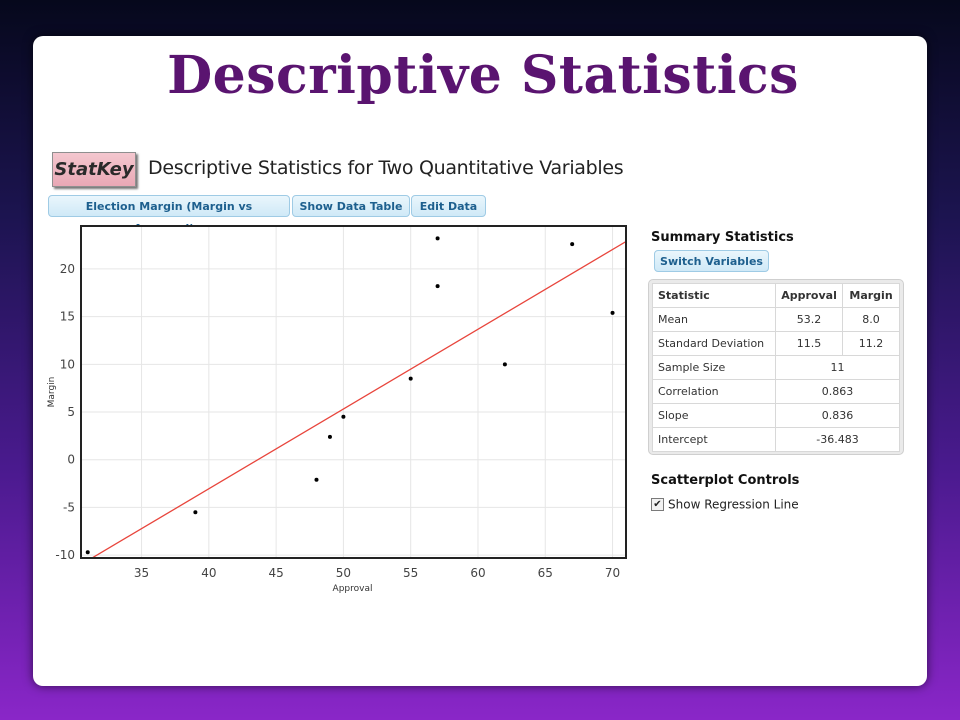 This screenshot has height=720, width=960. I want to click on row-label: Intercept, so click(714, 439).